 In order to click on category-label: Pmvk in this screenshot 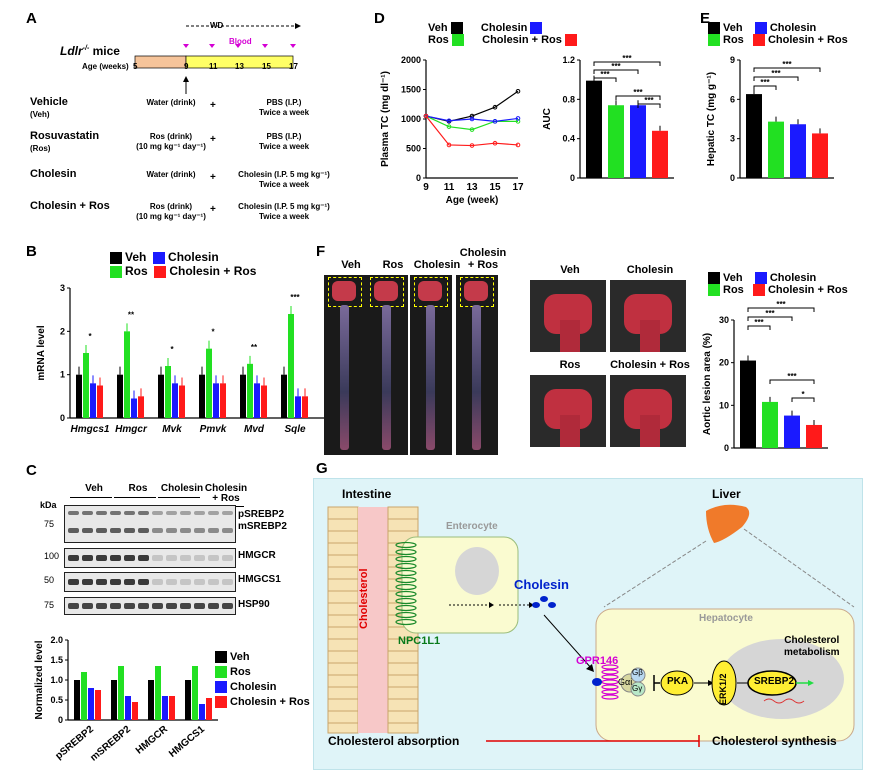, I will do `click(213, 429)`.